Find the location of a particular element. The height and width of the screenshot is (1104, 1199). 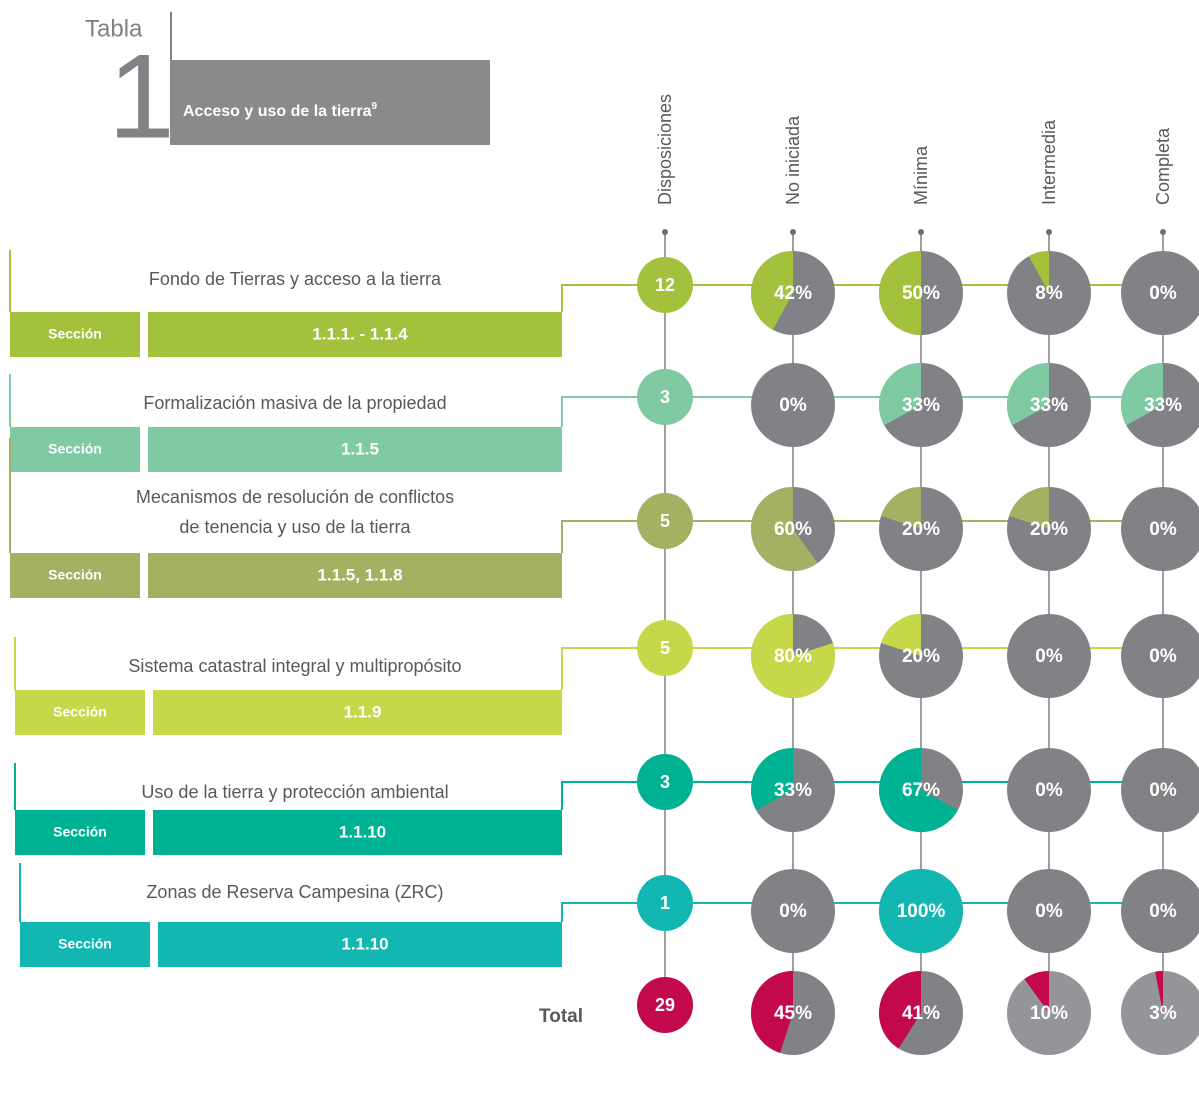

value-label: 3% is located at coordinates (1163, 1013).